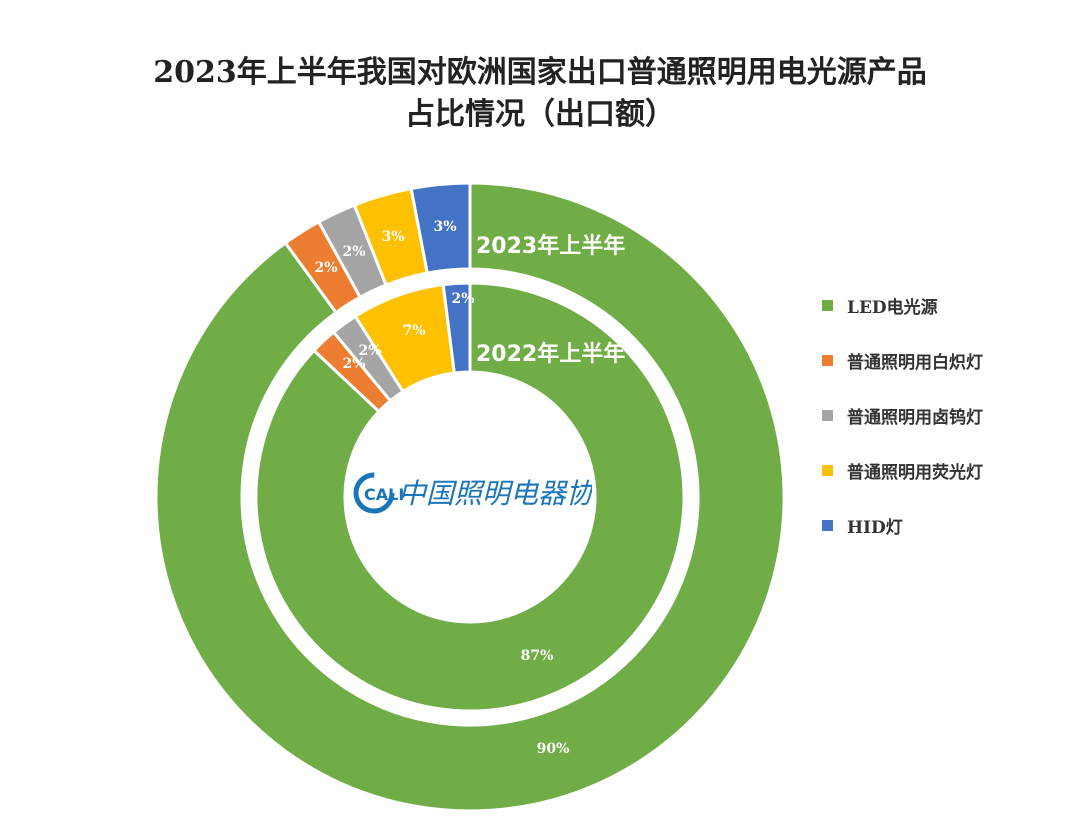 The width and height of the screenshot is (1080, 837). Describe the element at coordinates (875, 528) in the screenshot. I see `legend-label-4: HID灯` at that location.